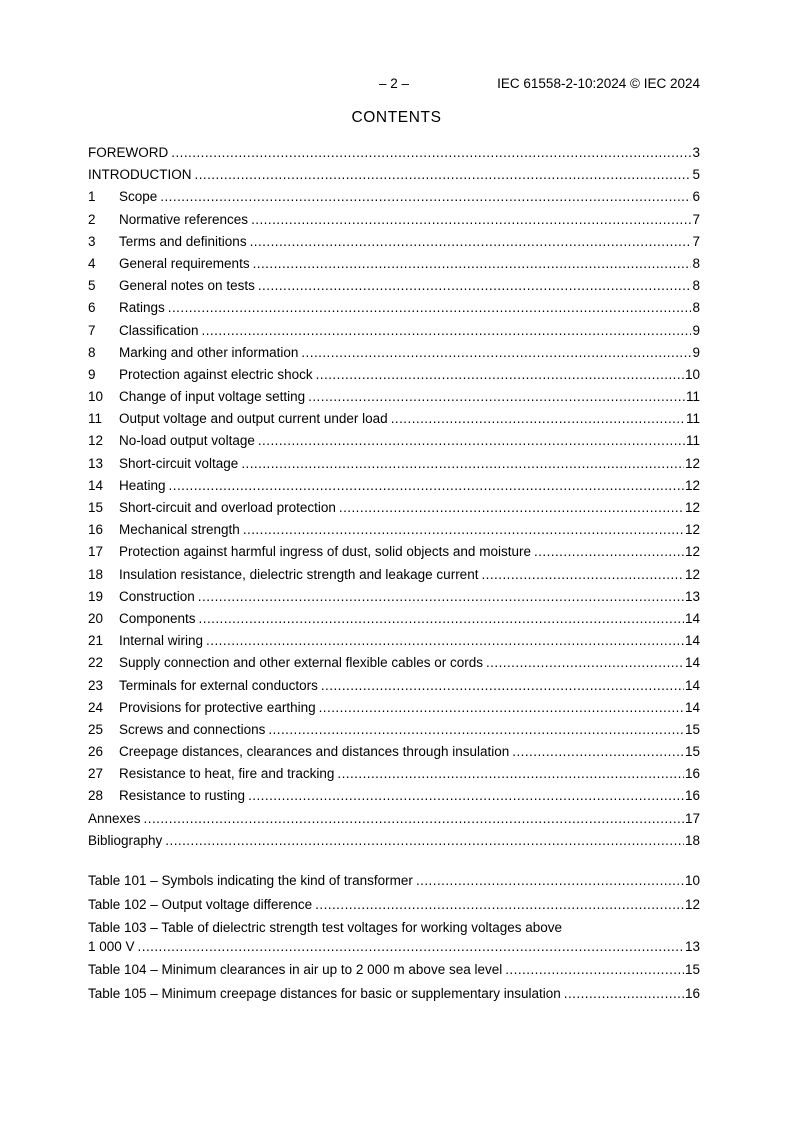 The image size is (793, 1122). What do you see at coordinates (96, 397) in the screenshot?
I see `toc-entry-number: 10` at bounding box center [96, 397].